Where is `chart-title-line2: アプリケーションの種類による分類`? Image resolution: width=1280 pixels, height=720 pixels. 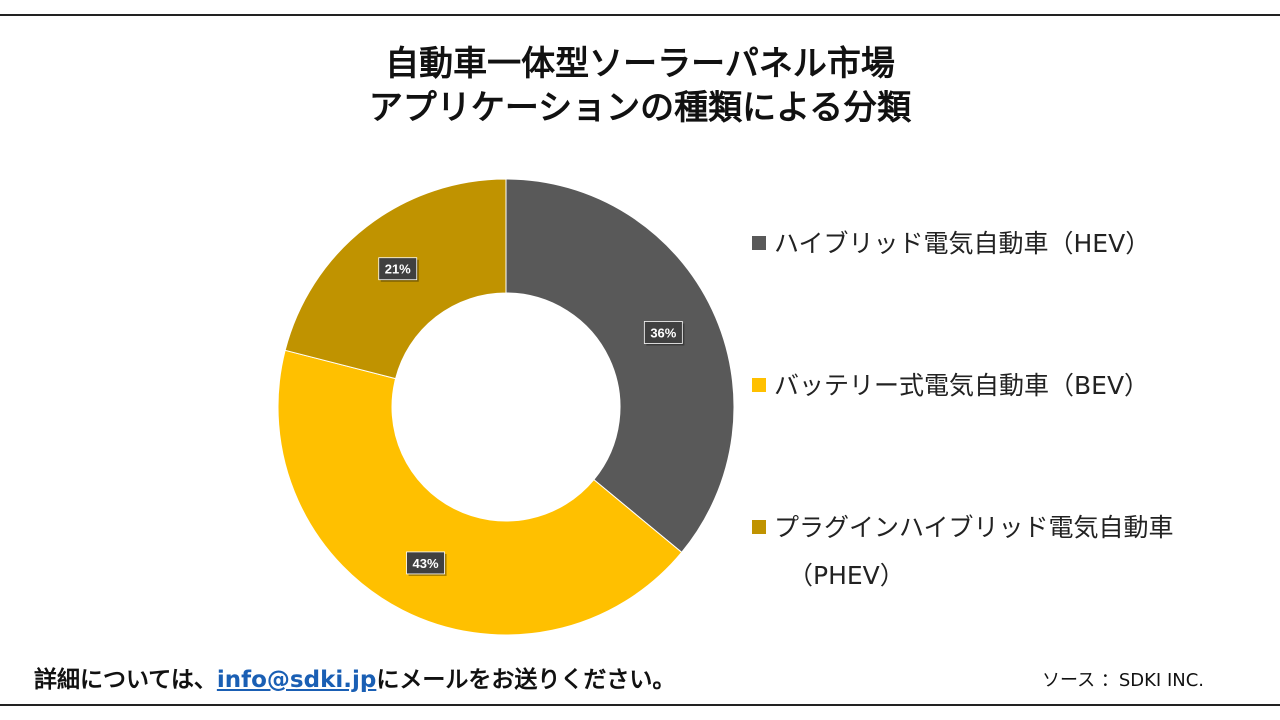 chart-title-line2: アプリケーションの種類による分類 is located at coordinates (640, 108).